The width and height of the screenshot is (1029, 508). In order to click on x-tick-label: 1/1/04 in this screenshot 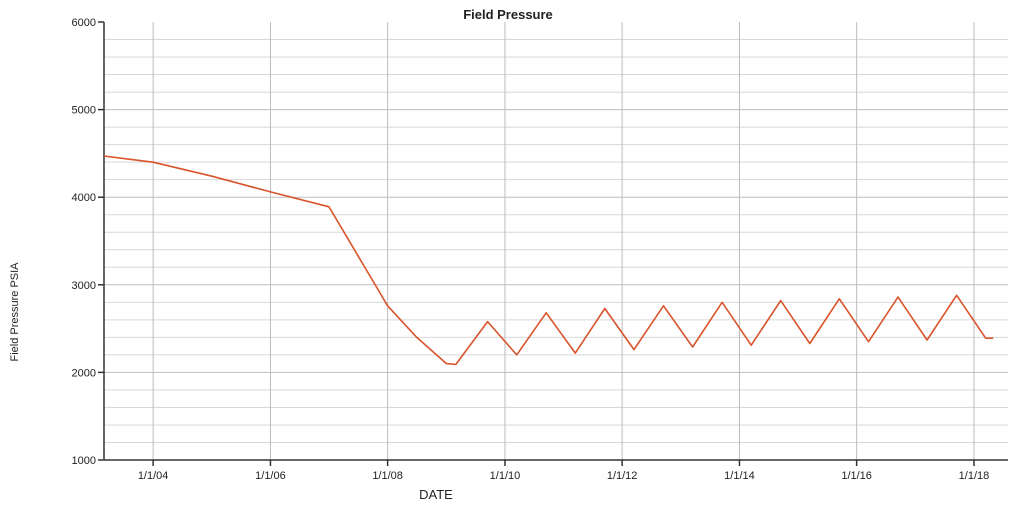, I will do `click(153, 476)`.